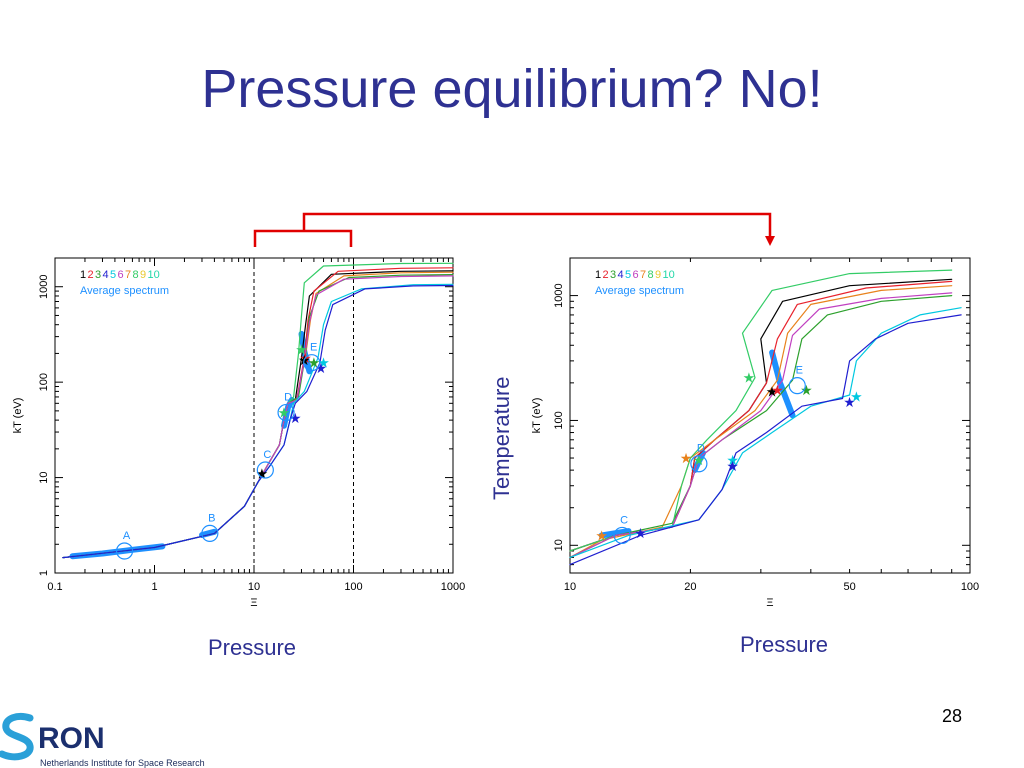  What do you see at coordinates (252, 647) in the screenshot?
I see `left-xaxis-caption: Pressure` at bounding box center [252, 647].